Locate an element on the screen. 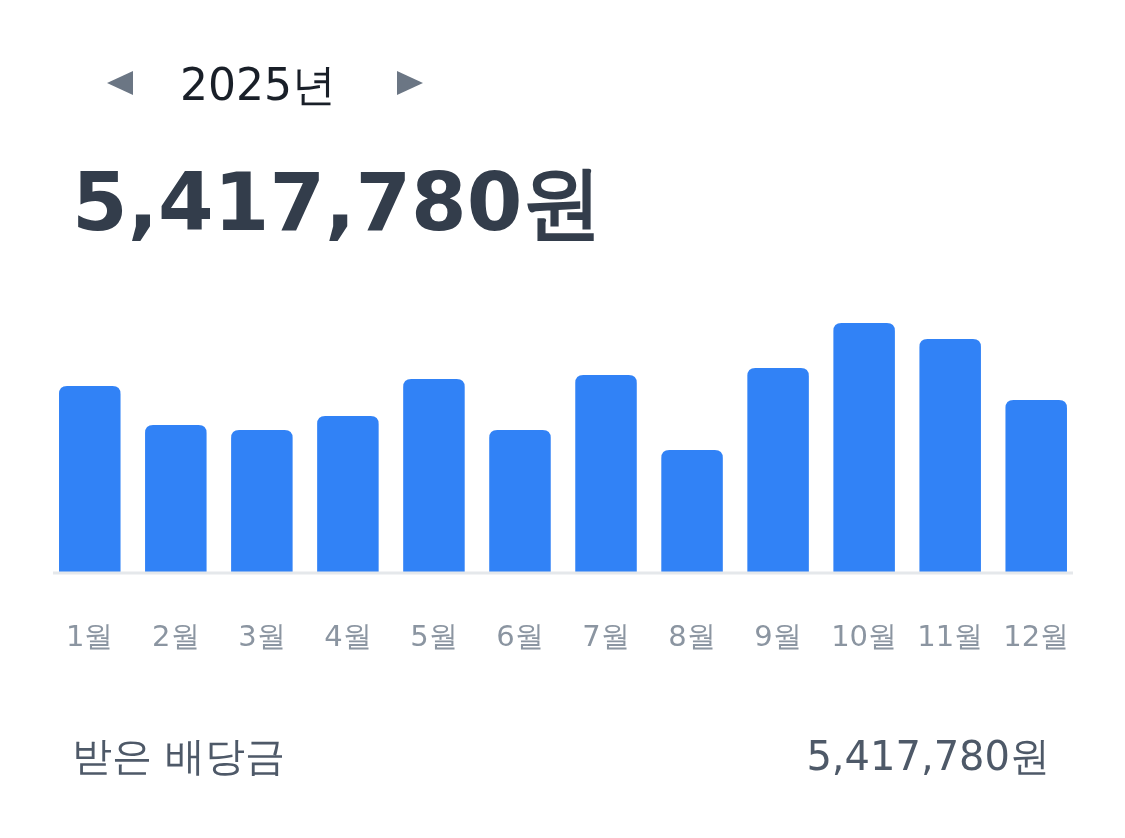 The height and width of the screenshot is (838, 1125). x-tick-label: 8월 is located at coordinates (692, 636).